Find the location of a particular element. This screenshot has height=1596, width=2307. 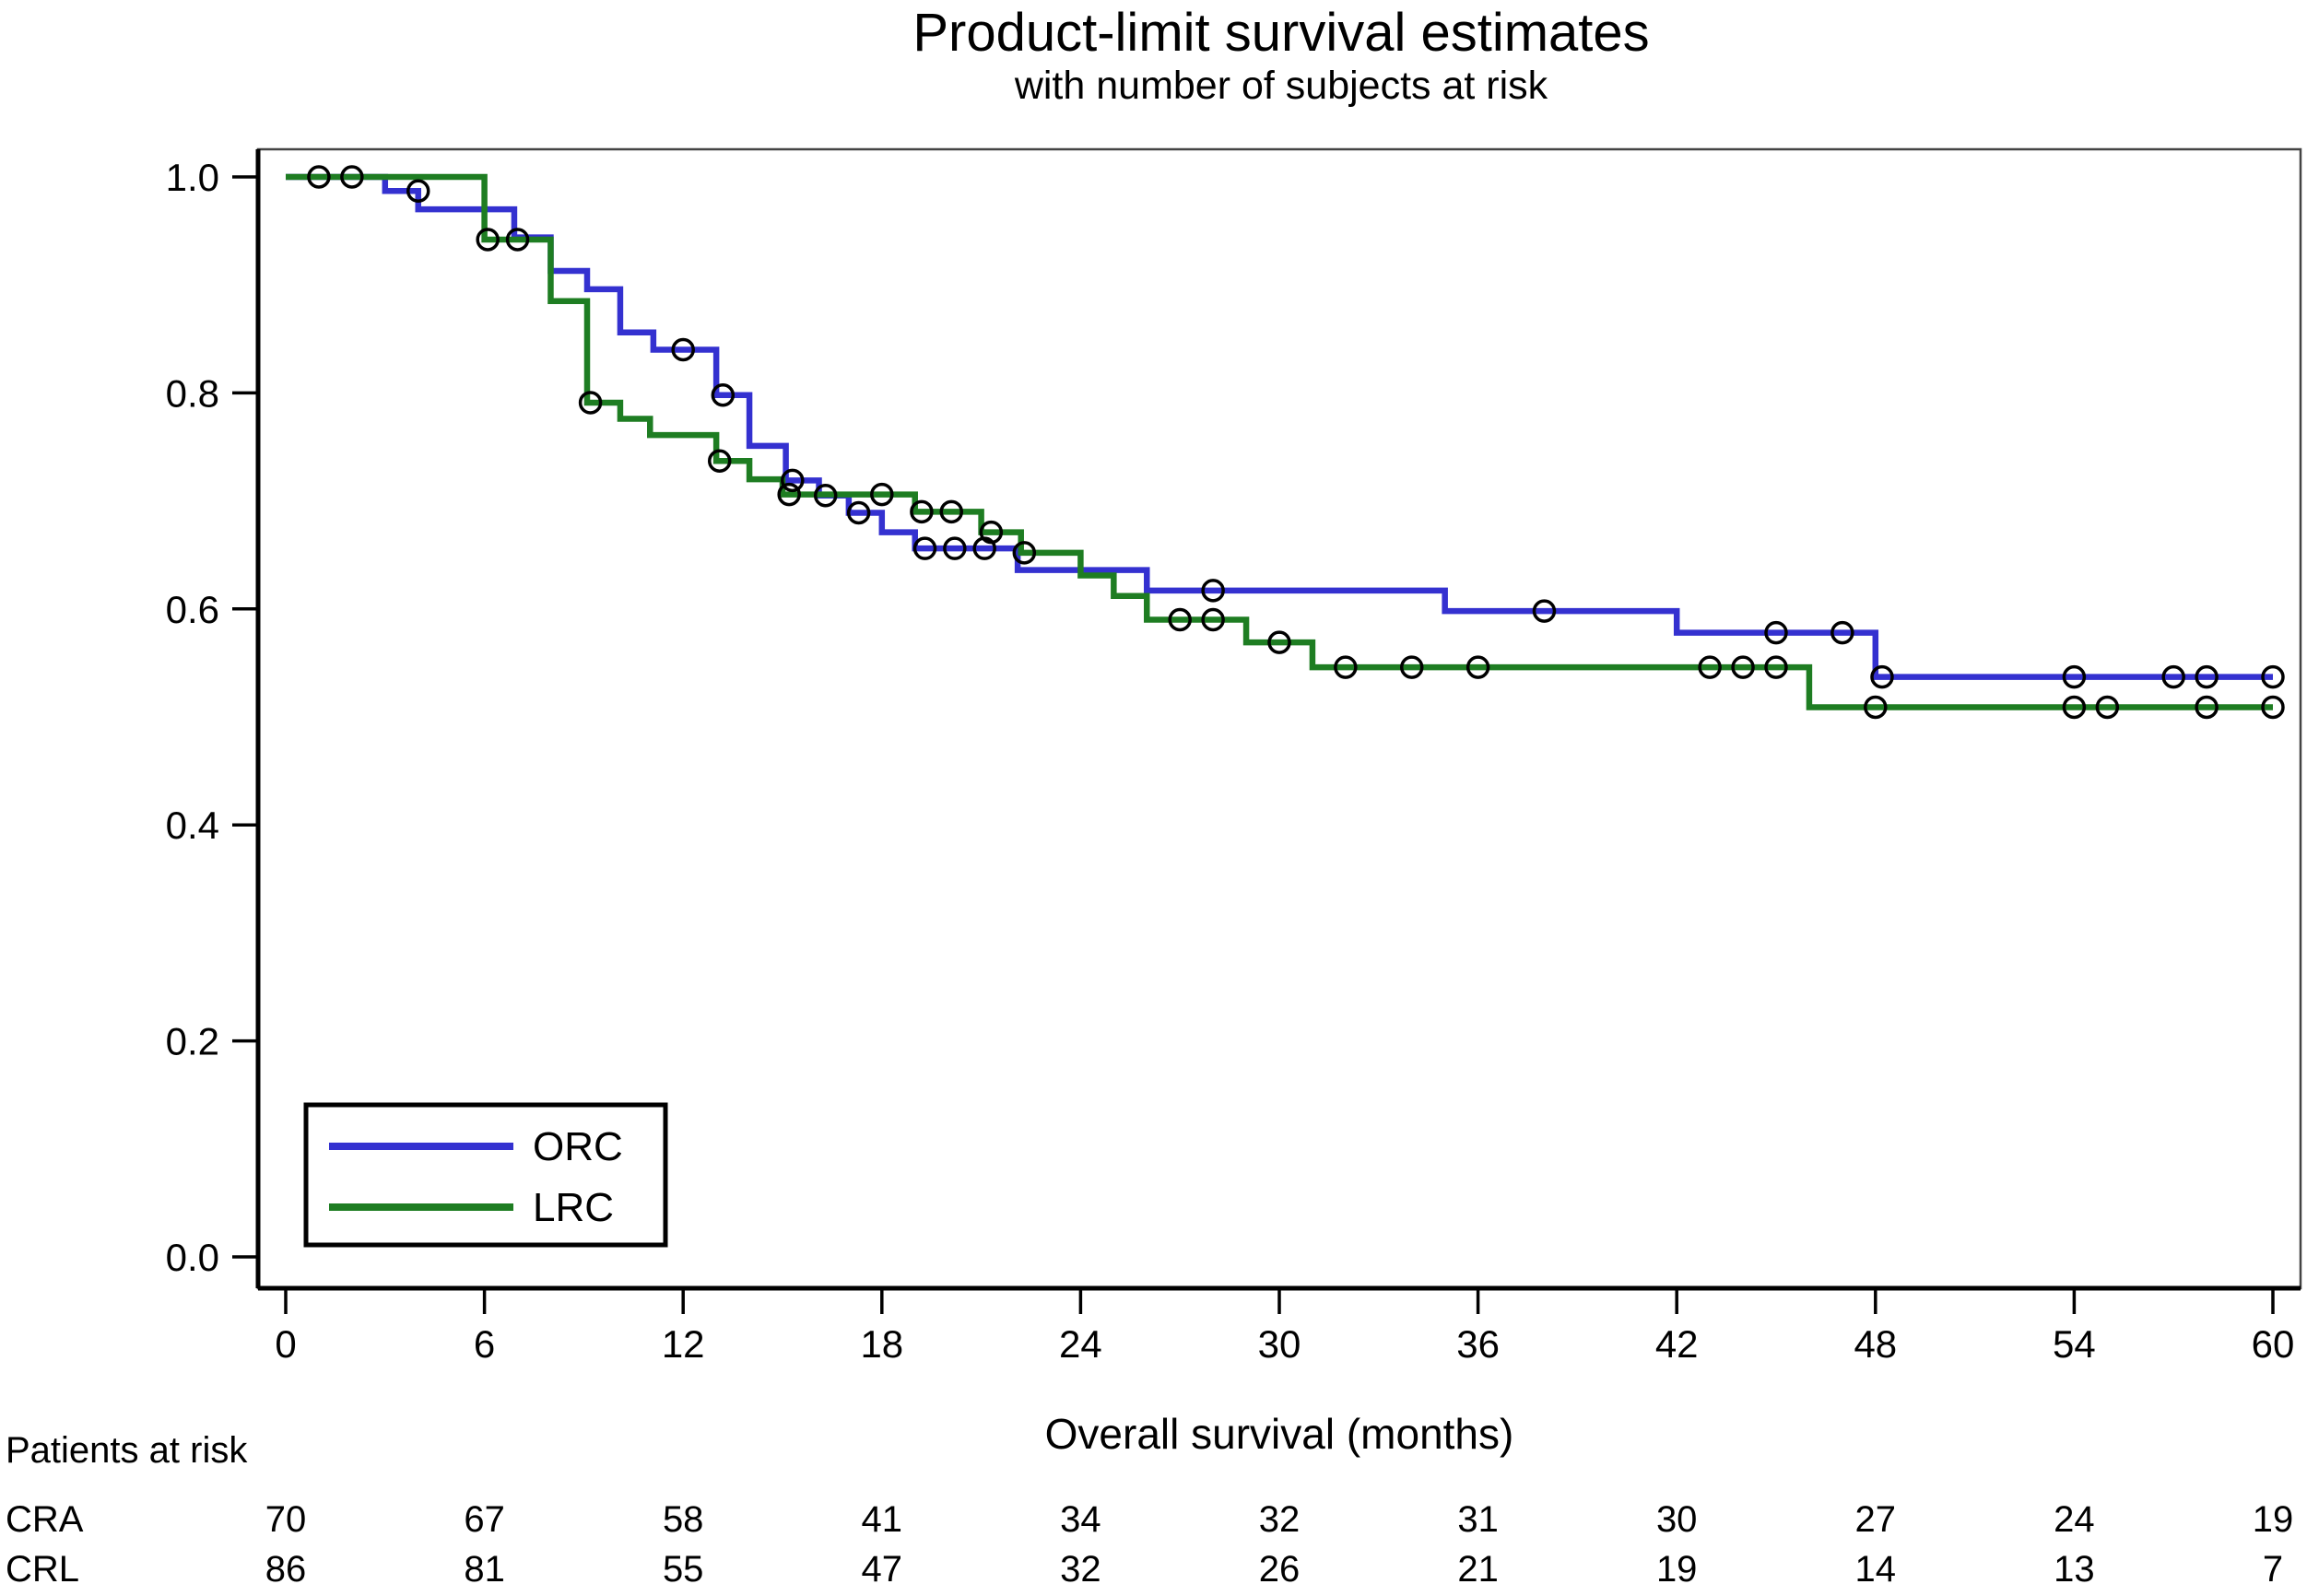

at-risk-count: 7 is located at coordinates (2273, 1569).